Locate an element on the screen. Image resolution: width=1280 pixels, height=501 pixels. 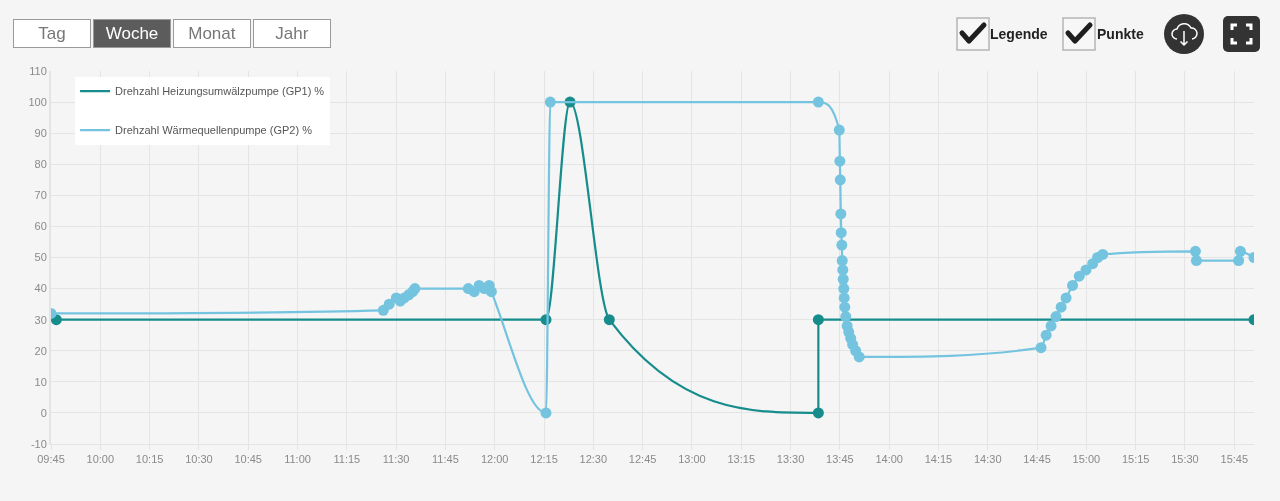
x-tick-label: 12:45 is located at coordinates (642, 459).